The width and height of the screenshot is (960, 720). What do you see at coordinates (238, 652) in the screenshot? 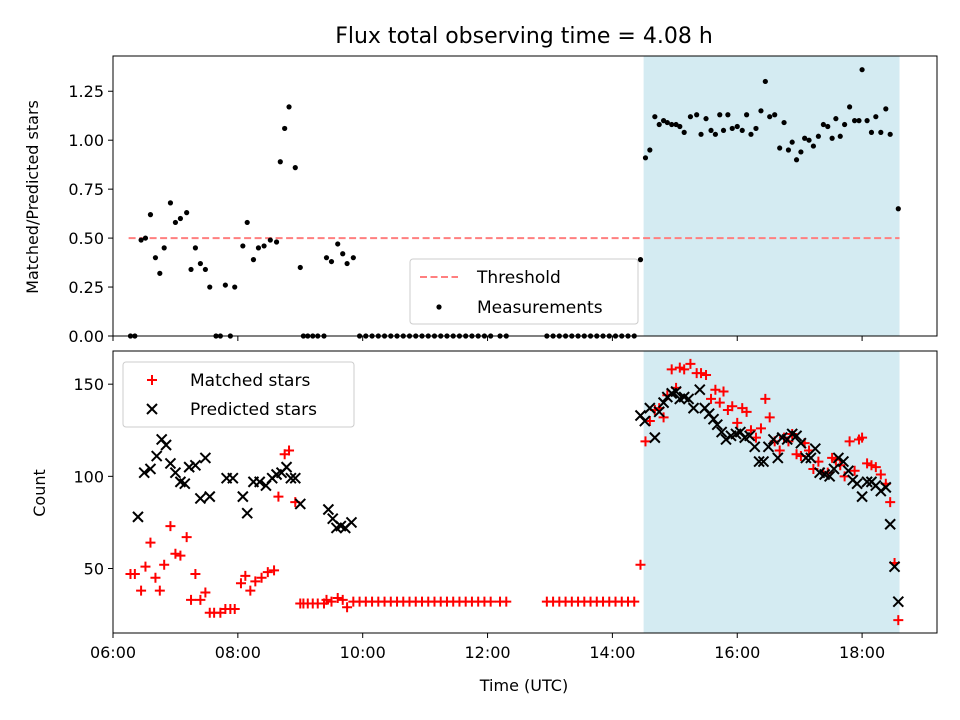
I see `x-tick-label: 08:00` at bounding box center [238, 652].